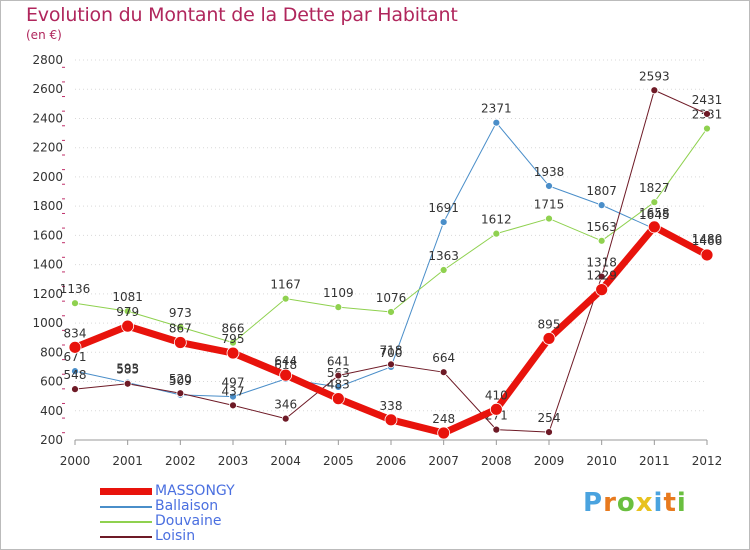  Describe the element at coordinates (443, 419) in the screenshot. I see `data-label: 248` at that location.